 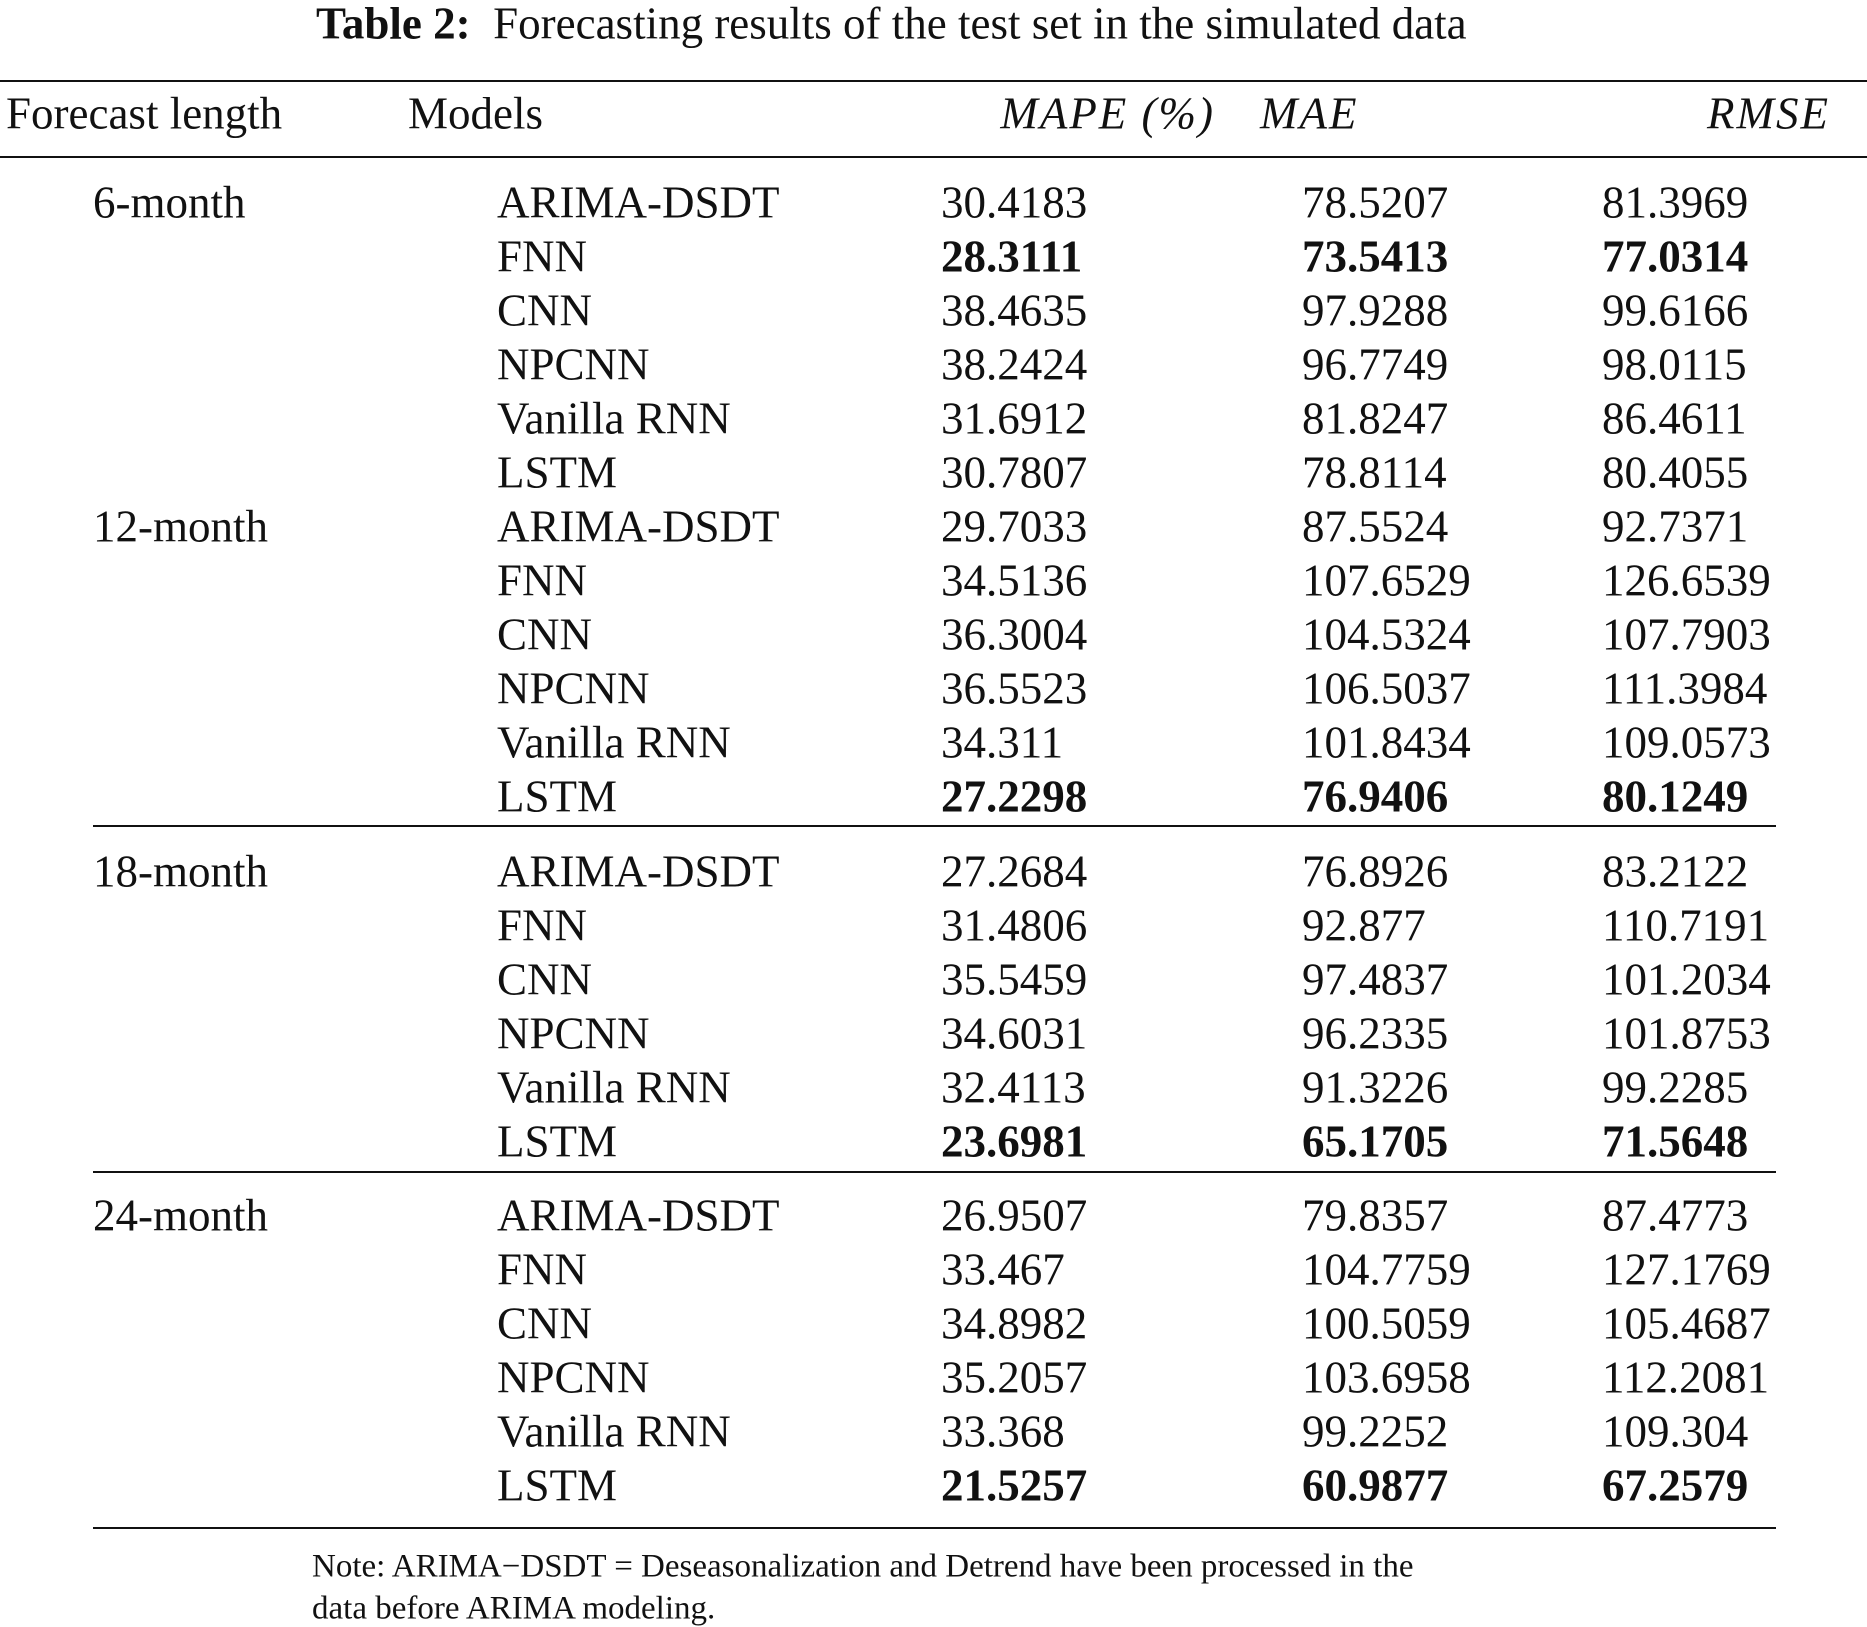 I want to click on value-cell: 78.8114, so click(x=1374, y=472).